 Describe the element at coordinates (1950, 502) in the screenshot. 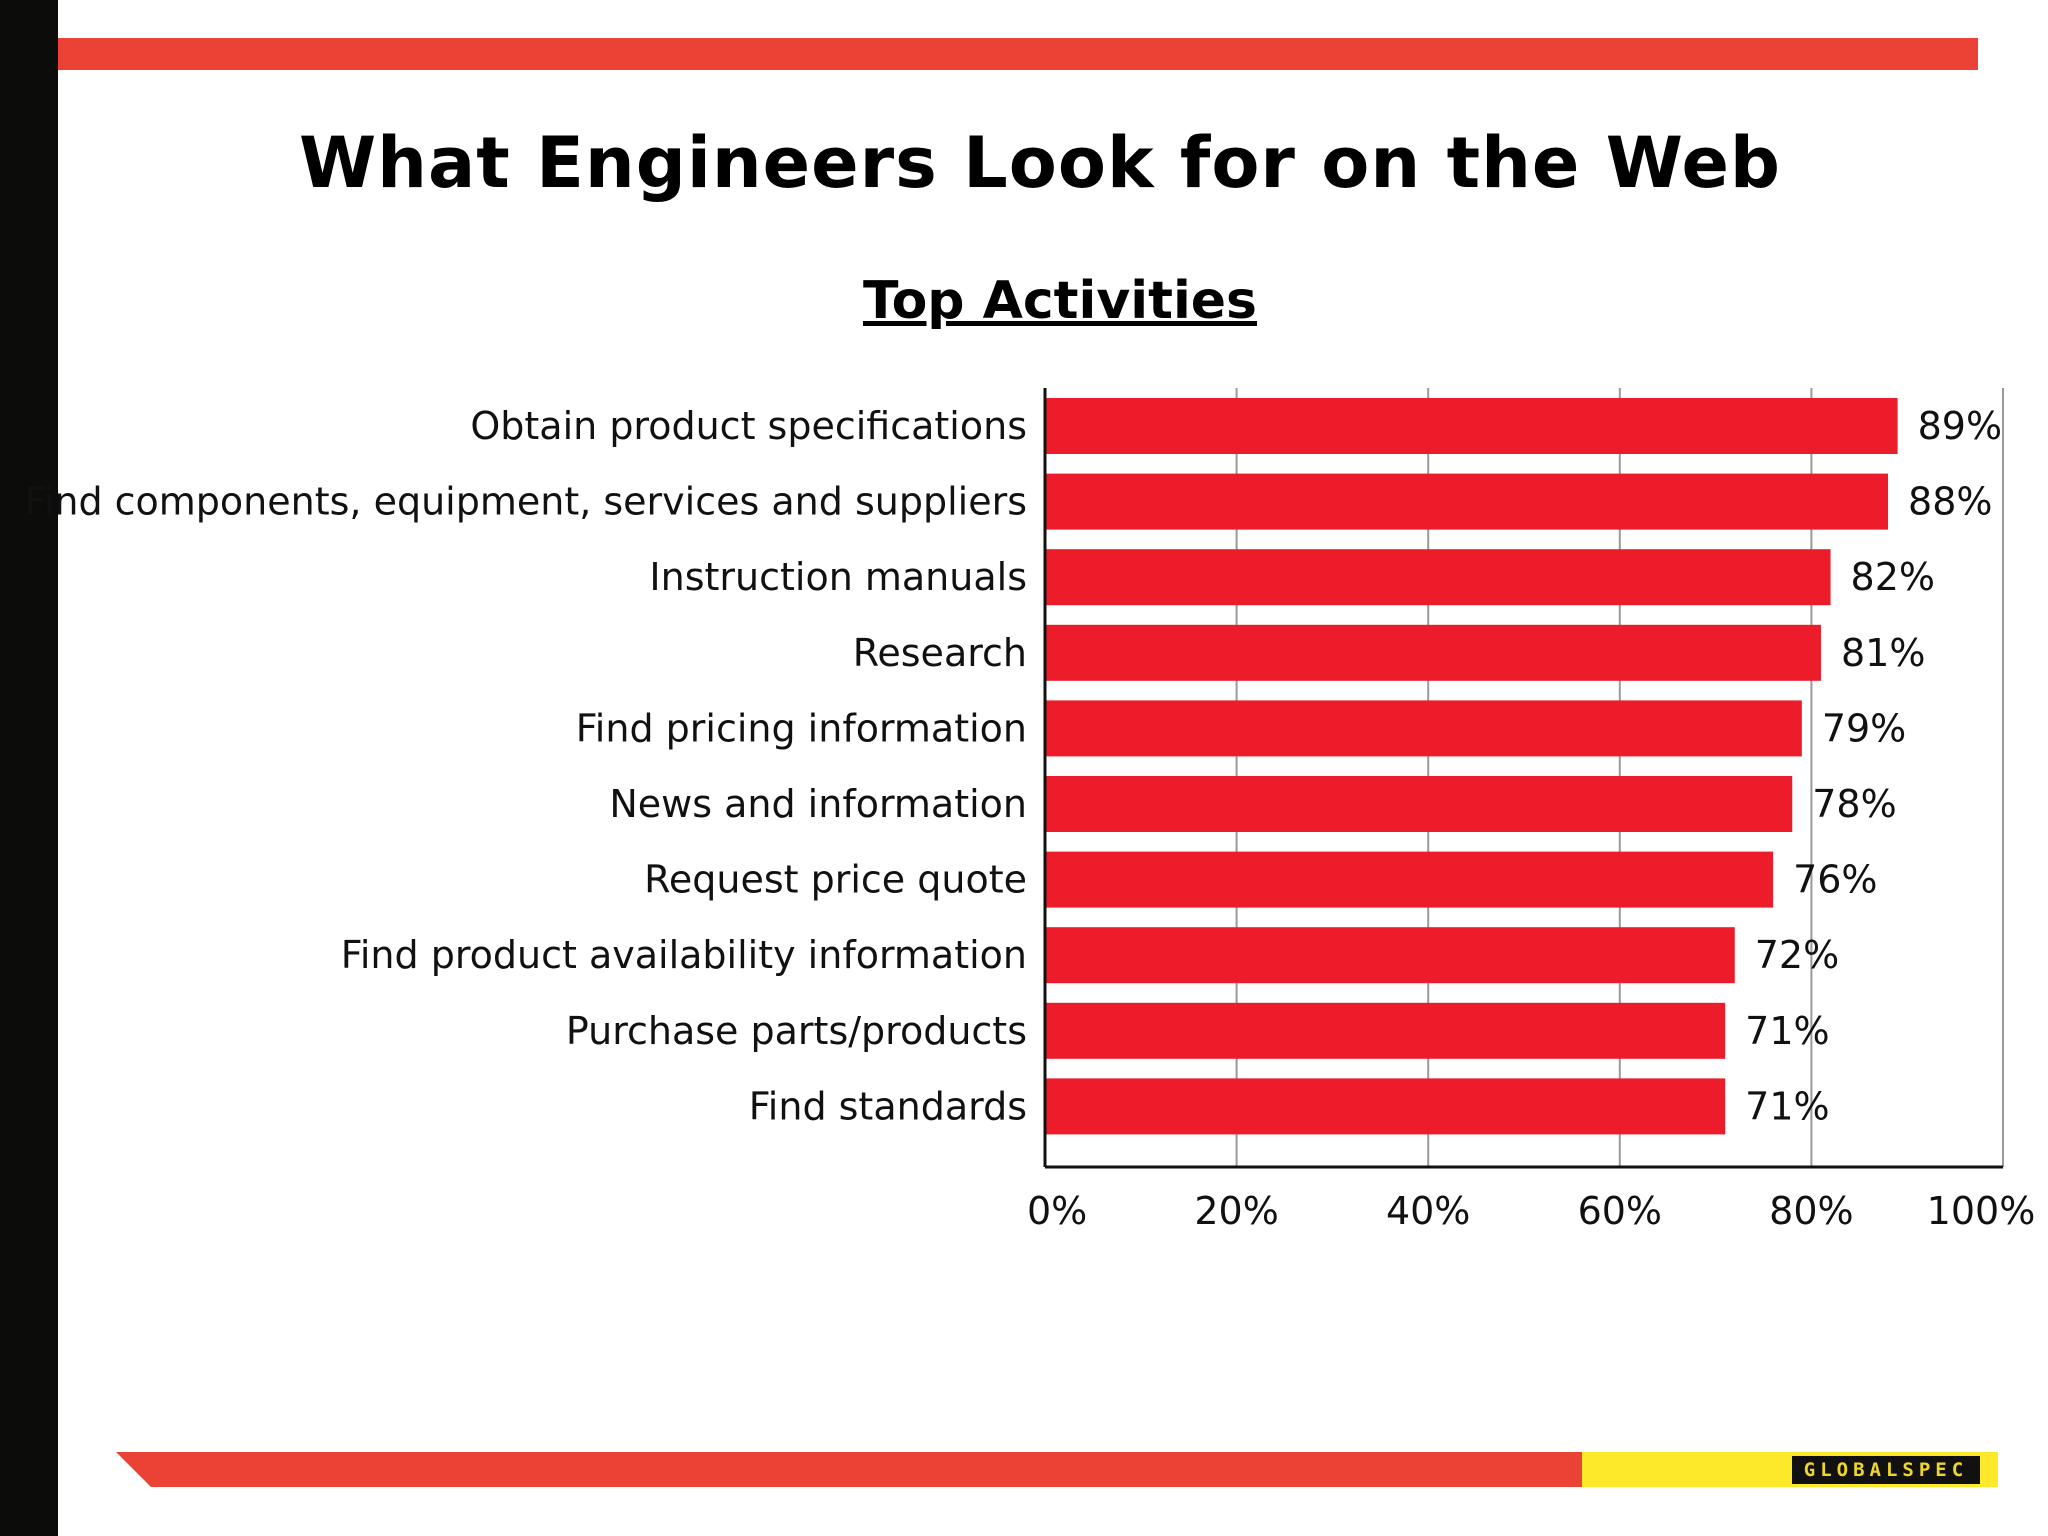

I see `value-label: 88%` at that location.